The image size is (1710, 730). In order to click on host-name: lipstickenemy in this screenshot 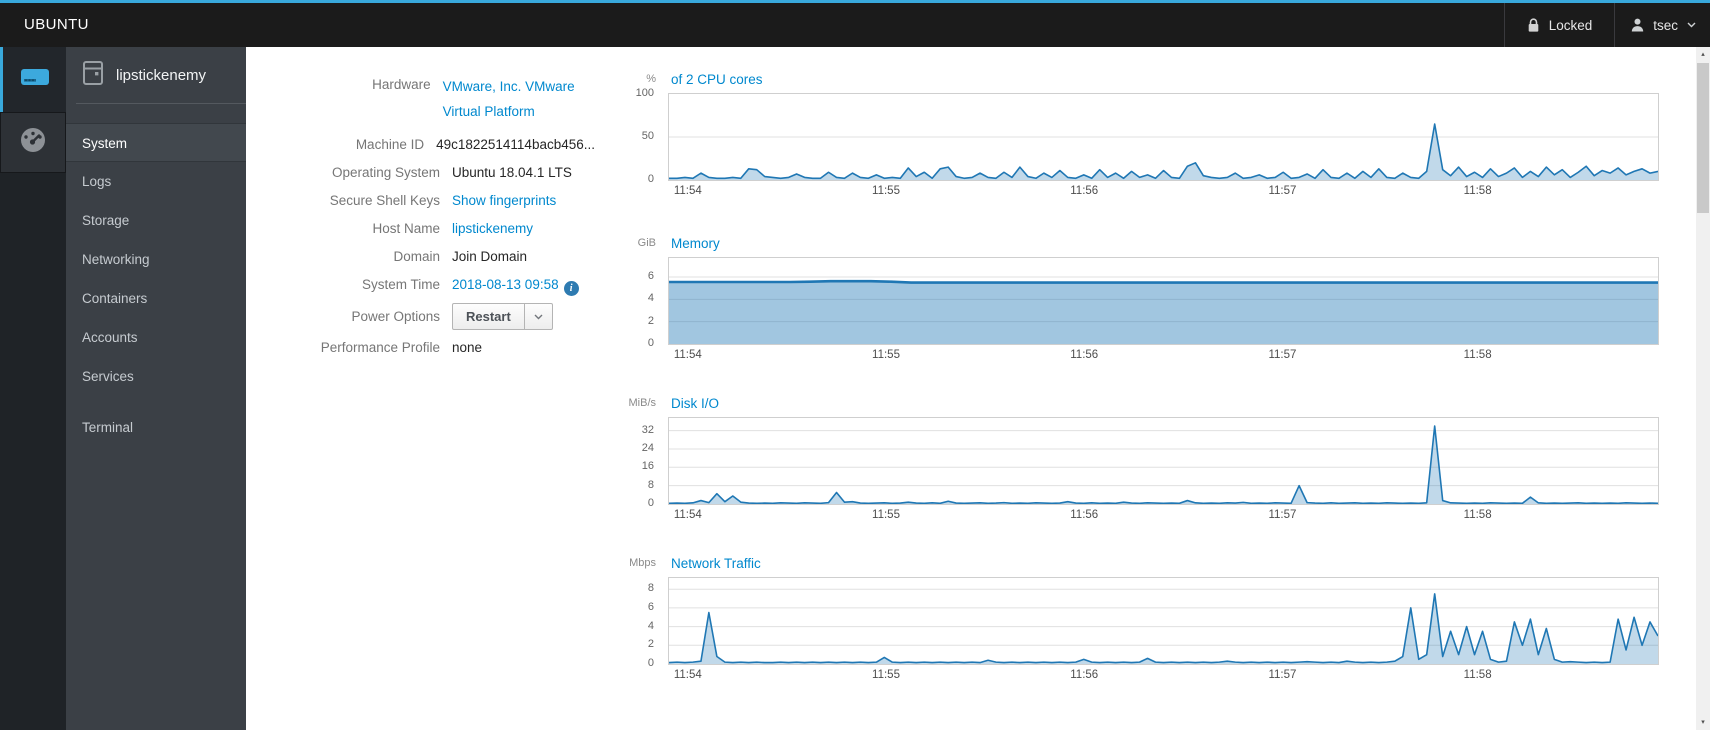, I will do `click(161, 75)`.